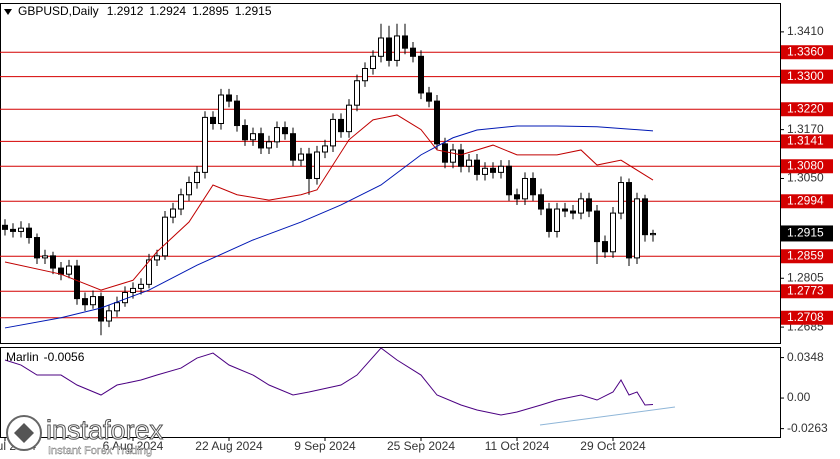  I want to click on high: 1.2924, so click(167, 11).